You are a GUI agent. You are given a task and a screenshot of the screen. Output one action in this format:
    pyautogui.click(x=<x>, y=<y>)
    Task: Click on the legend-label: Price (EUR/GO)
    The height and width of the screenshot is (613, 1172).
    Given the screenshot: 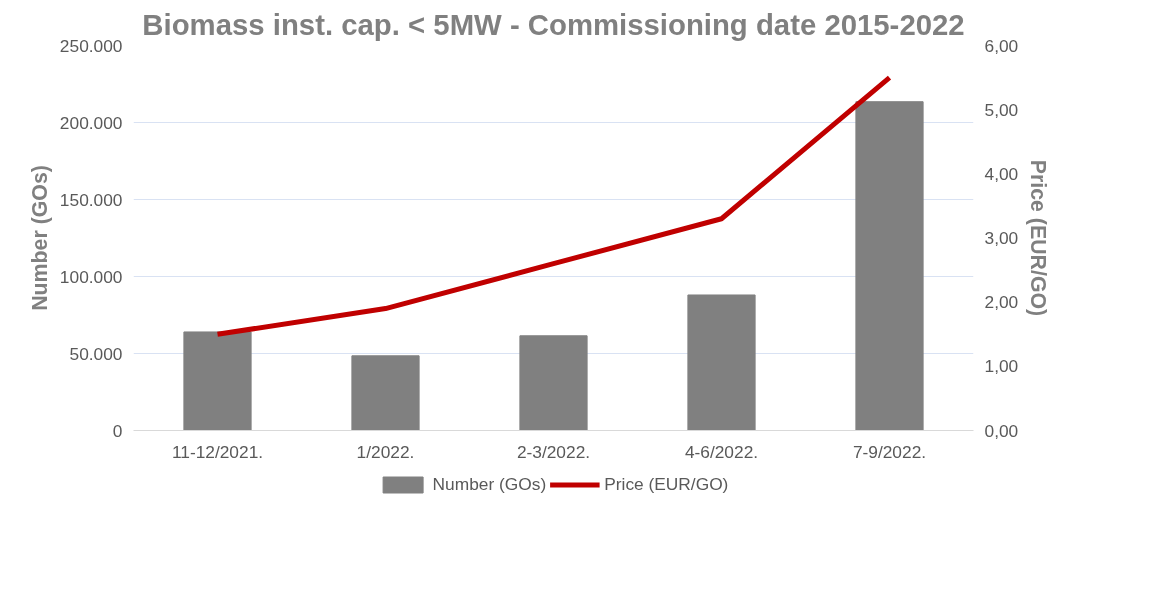 What is the action you would take?
    pyautogui.click(x=666, y=484)
    